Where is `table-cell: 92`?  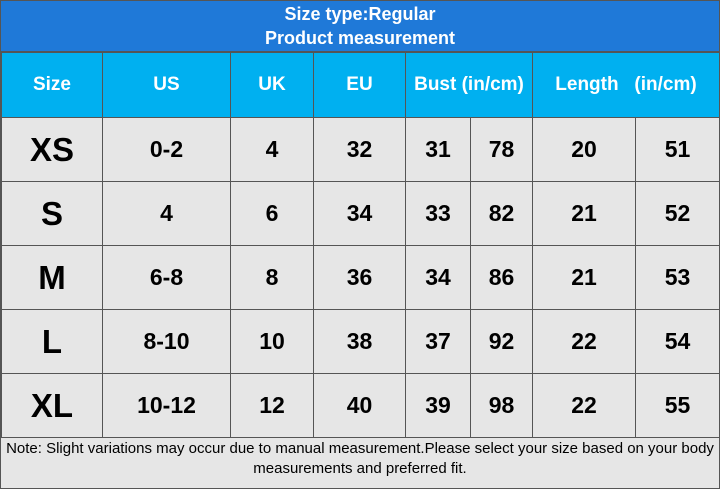
table-cell: 92 is located at coordinates (501, 341).